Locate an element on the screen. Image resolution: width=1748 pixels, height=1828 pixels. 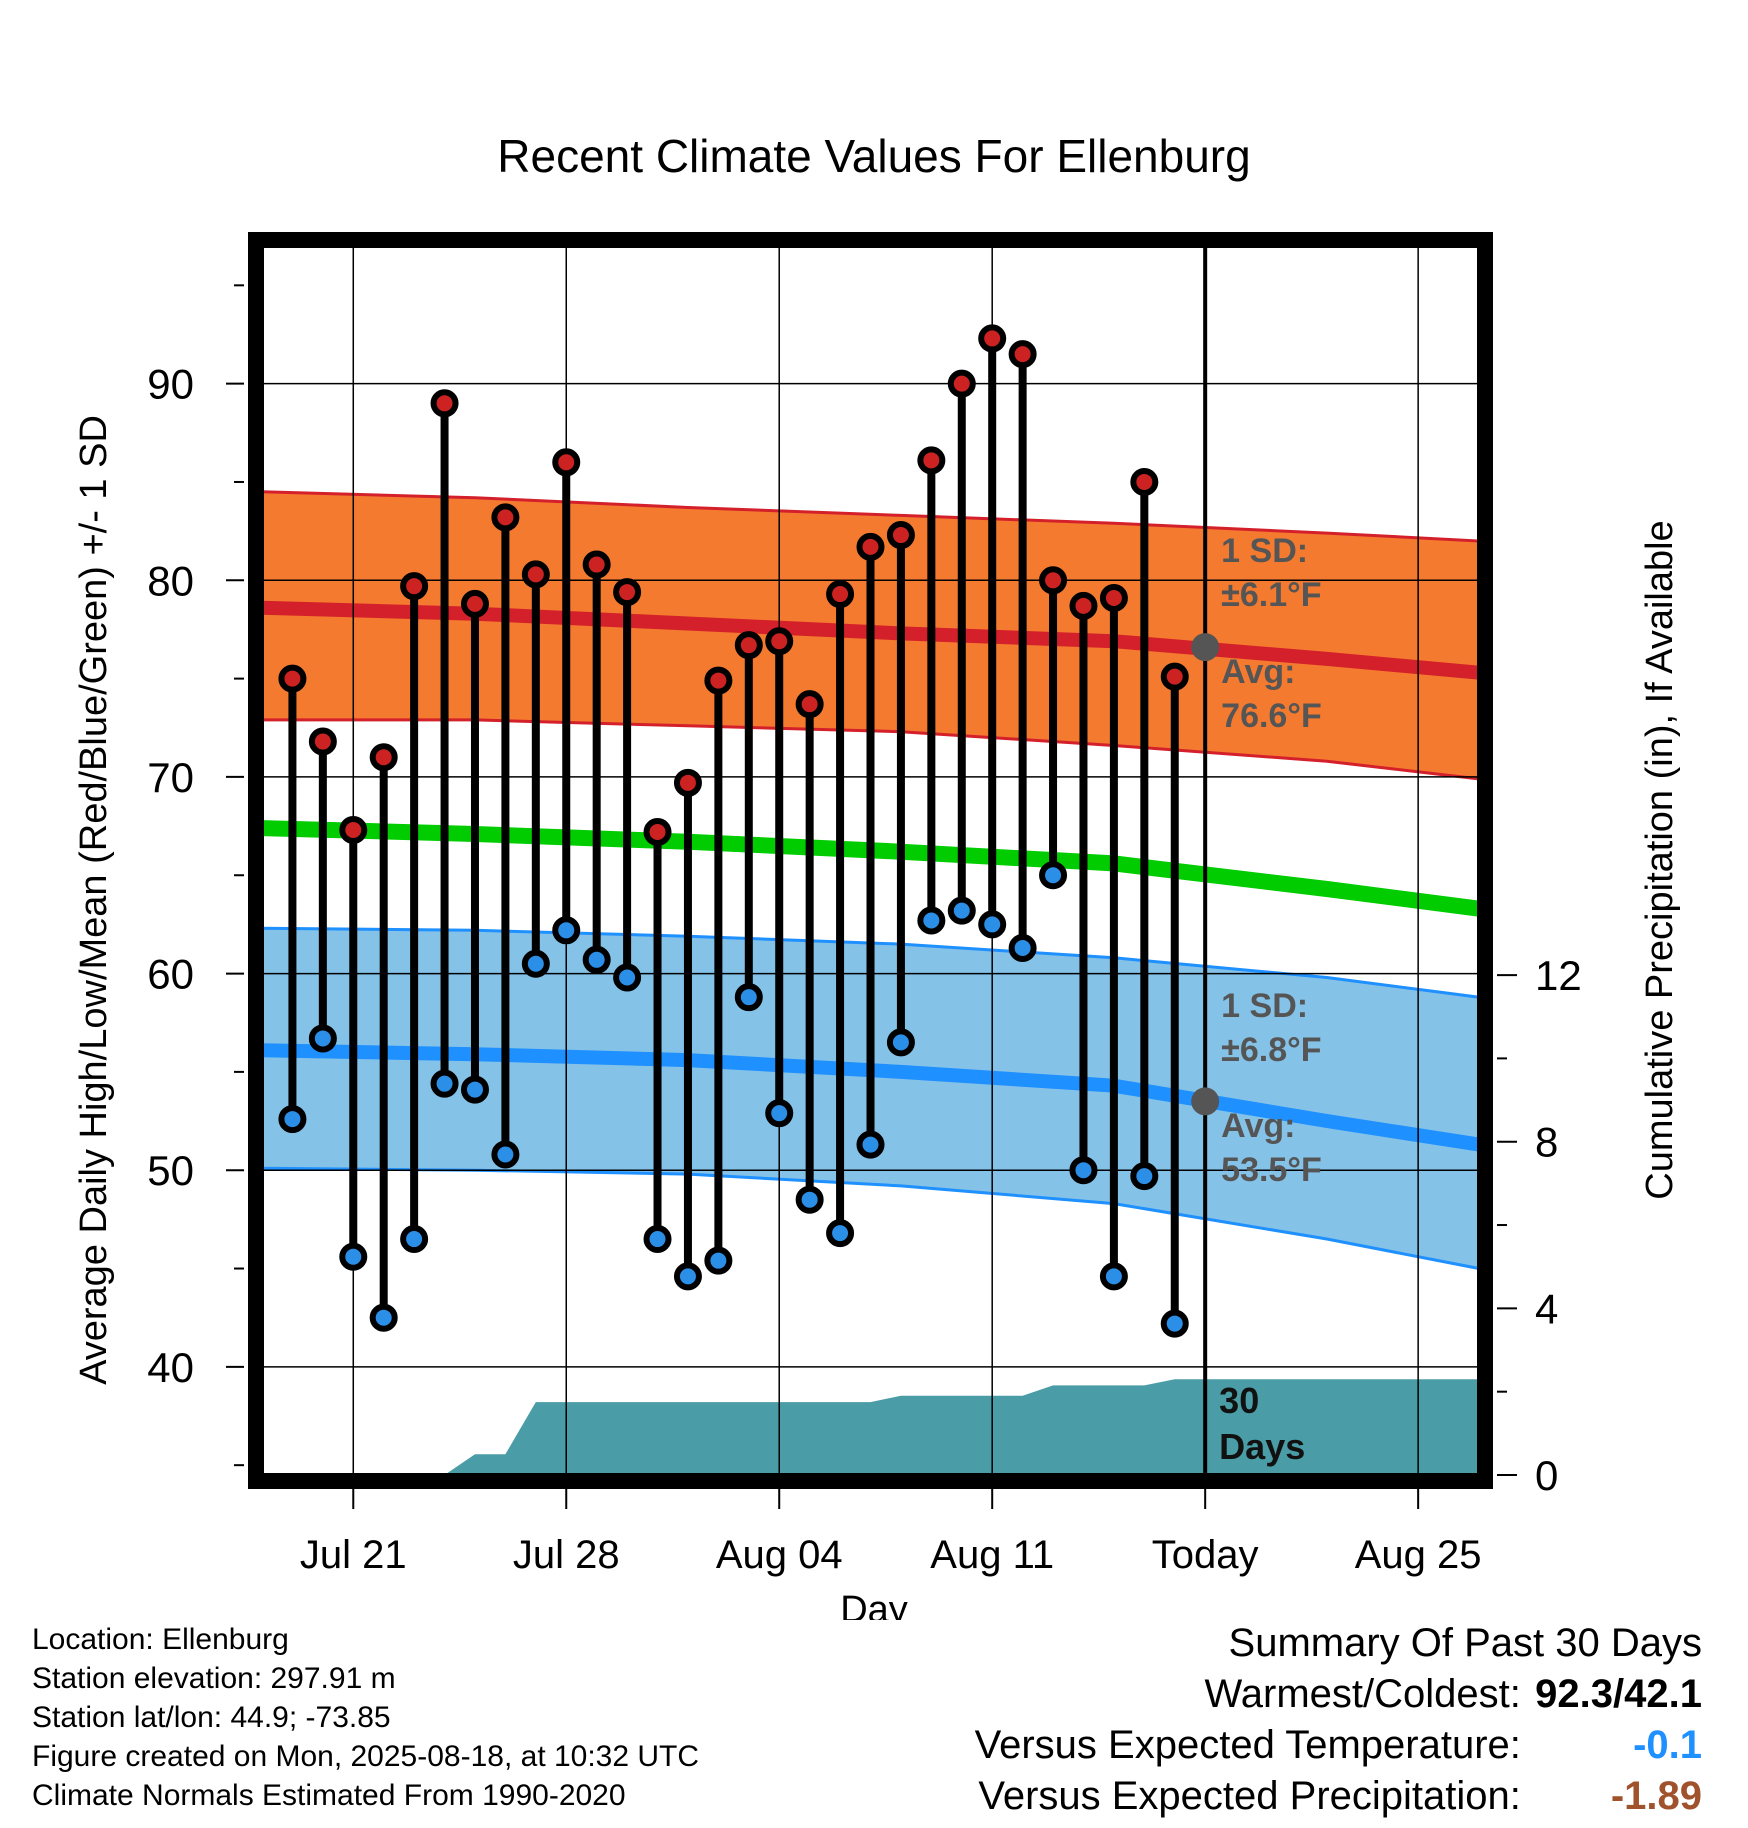
location-text: Location: Ellenburg is located at coordinates (160, 1639).